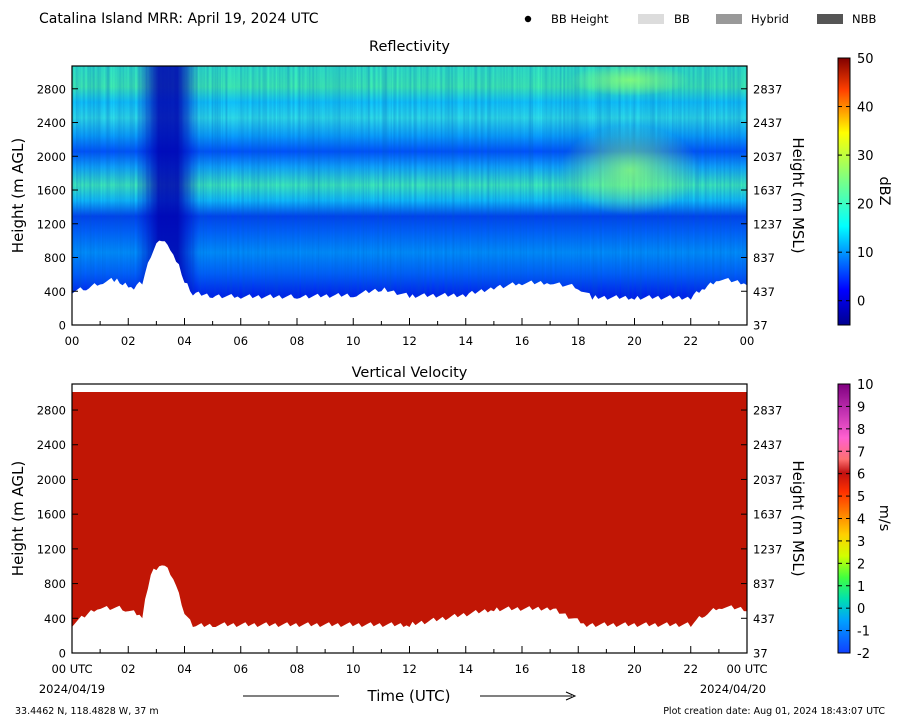 This screenshot has height=725, width=900. I want to click on colorbar-tick-label: 30, so click(865, 156).